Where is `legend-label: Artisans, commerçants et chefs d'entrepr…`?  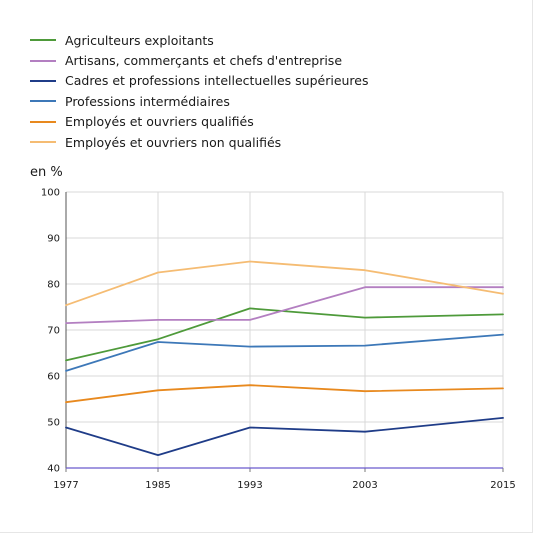 legend-label: Artisans, commerçants et chefs d'entrepr… is located at coordinates (204, 61).